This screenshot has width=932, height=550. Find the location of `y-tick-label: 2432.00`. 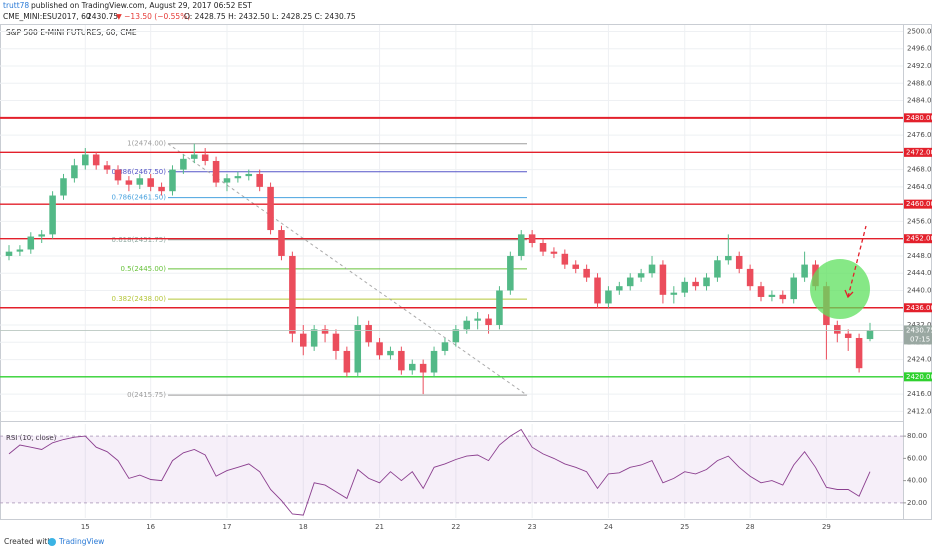

y-tick-label: 2432.00 is located at coordinates (919, 325).